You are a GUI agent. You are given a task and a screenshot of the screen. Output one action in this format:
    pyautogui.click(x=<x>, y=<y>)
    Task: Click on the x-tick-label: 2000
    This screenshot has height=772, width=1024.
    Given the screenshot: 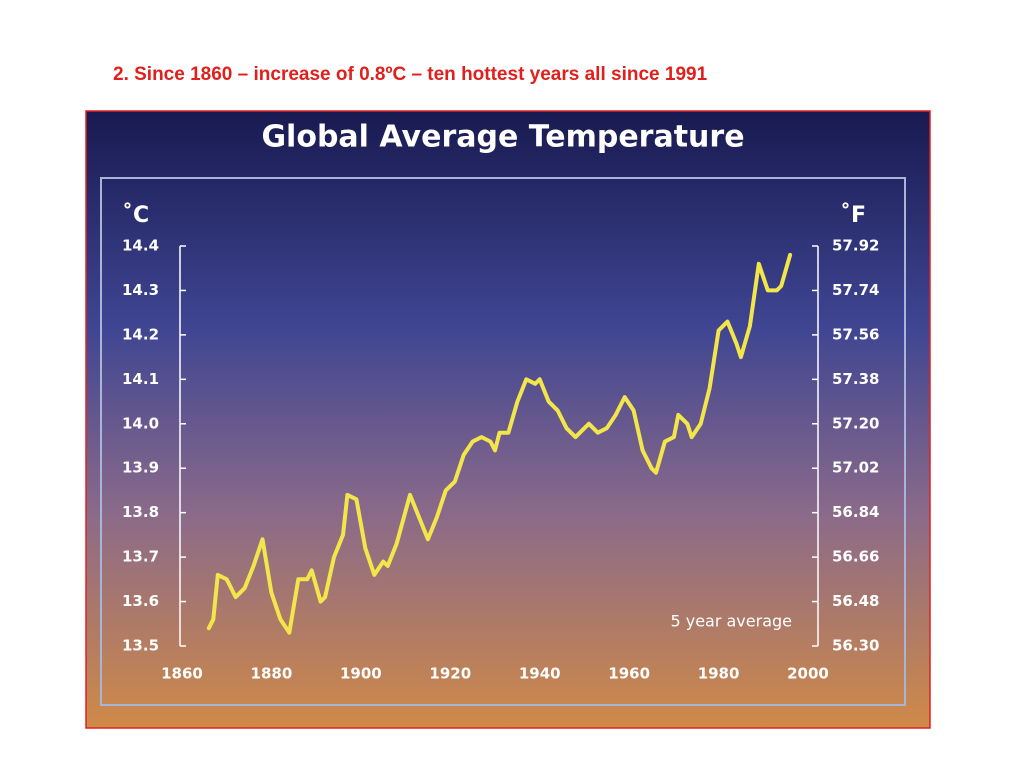 What is the action you would take?
    pyautogui.click(x=808, y=674)
    